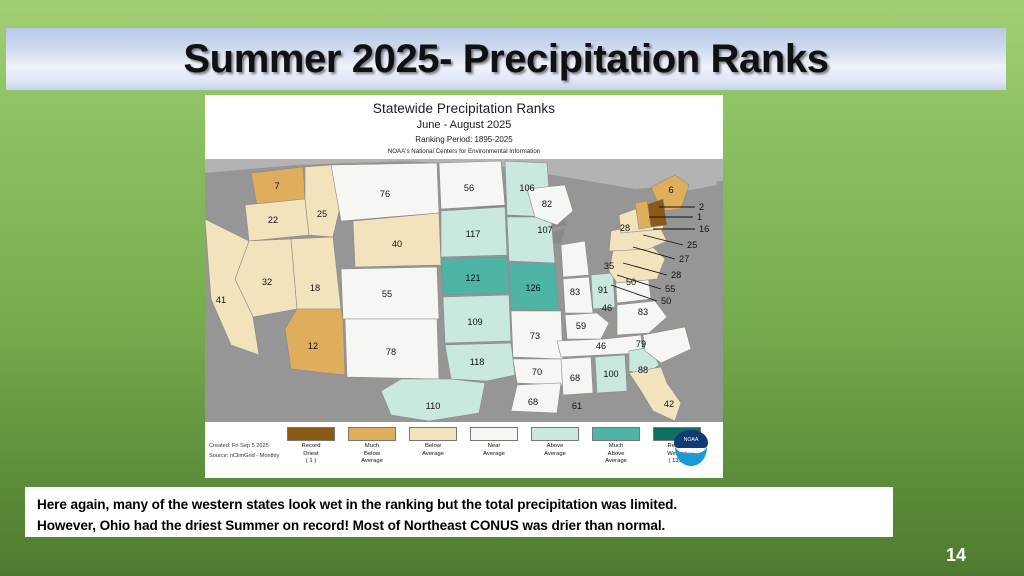 Image resolution: width=1024 pixels, height=576 pixels. I want to click on legend-item-much-above-average: Much Above Average, so click(616, 446).